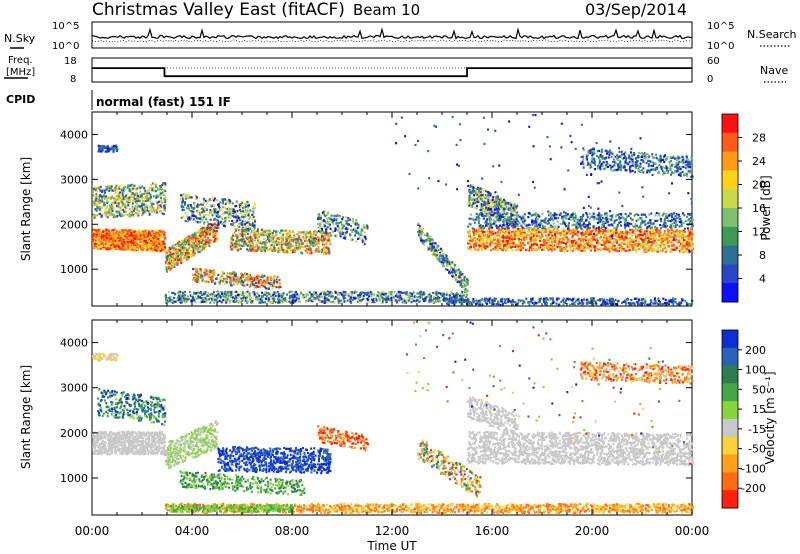 The width and height of the screenshot is (800, 554). What do you see at coordinates (392, 35) in the screenshot?
I see `noise-panel` at bounding box center [392, 35].